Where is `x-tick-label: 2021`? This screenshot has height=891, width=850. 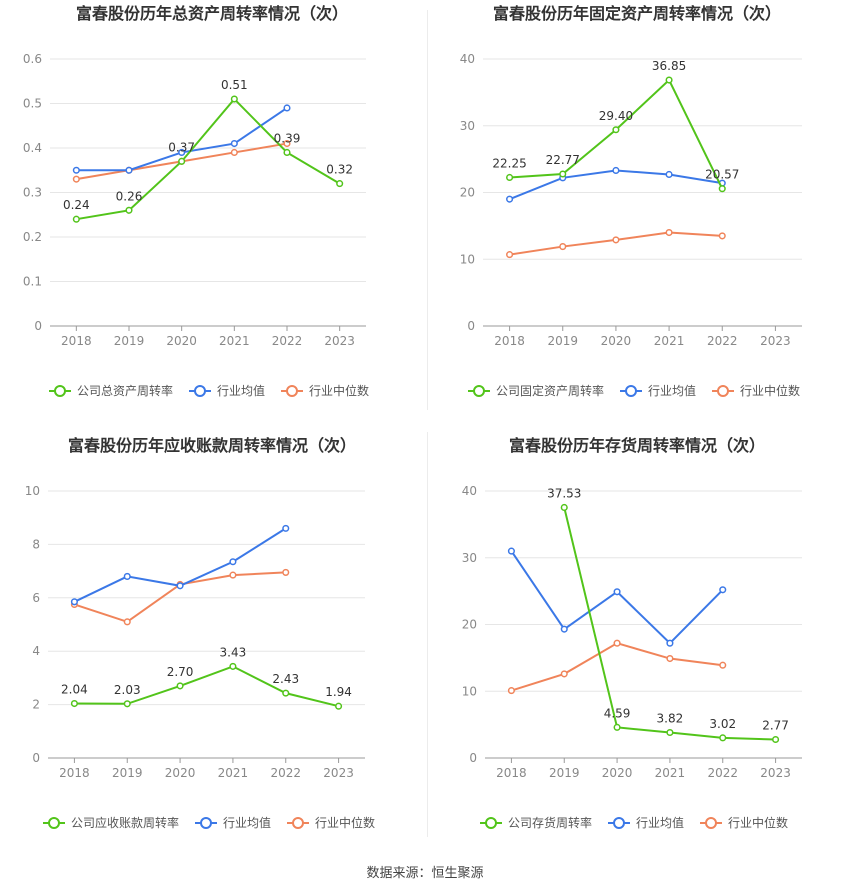
x-tick-label: 2021 is located at coordinates (234, 341).